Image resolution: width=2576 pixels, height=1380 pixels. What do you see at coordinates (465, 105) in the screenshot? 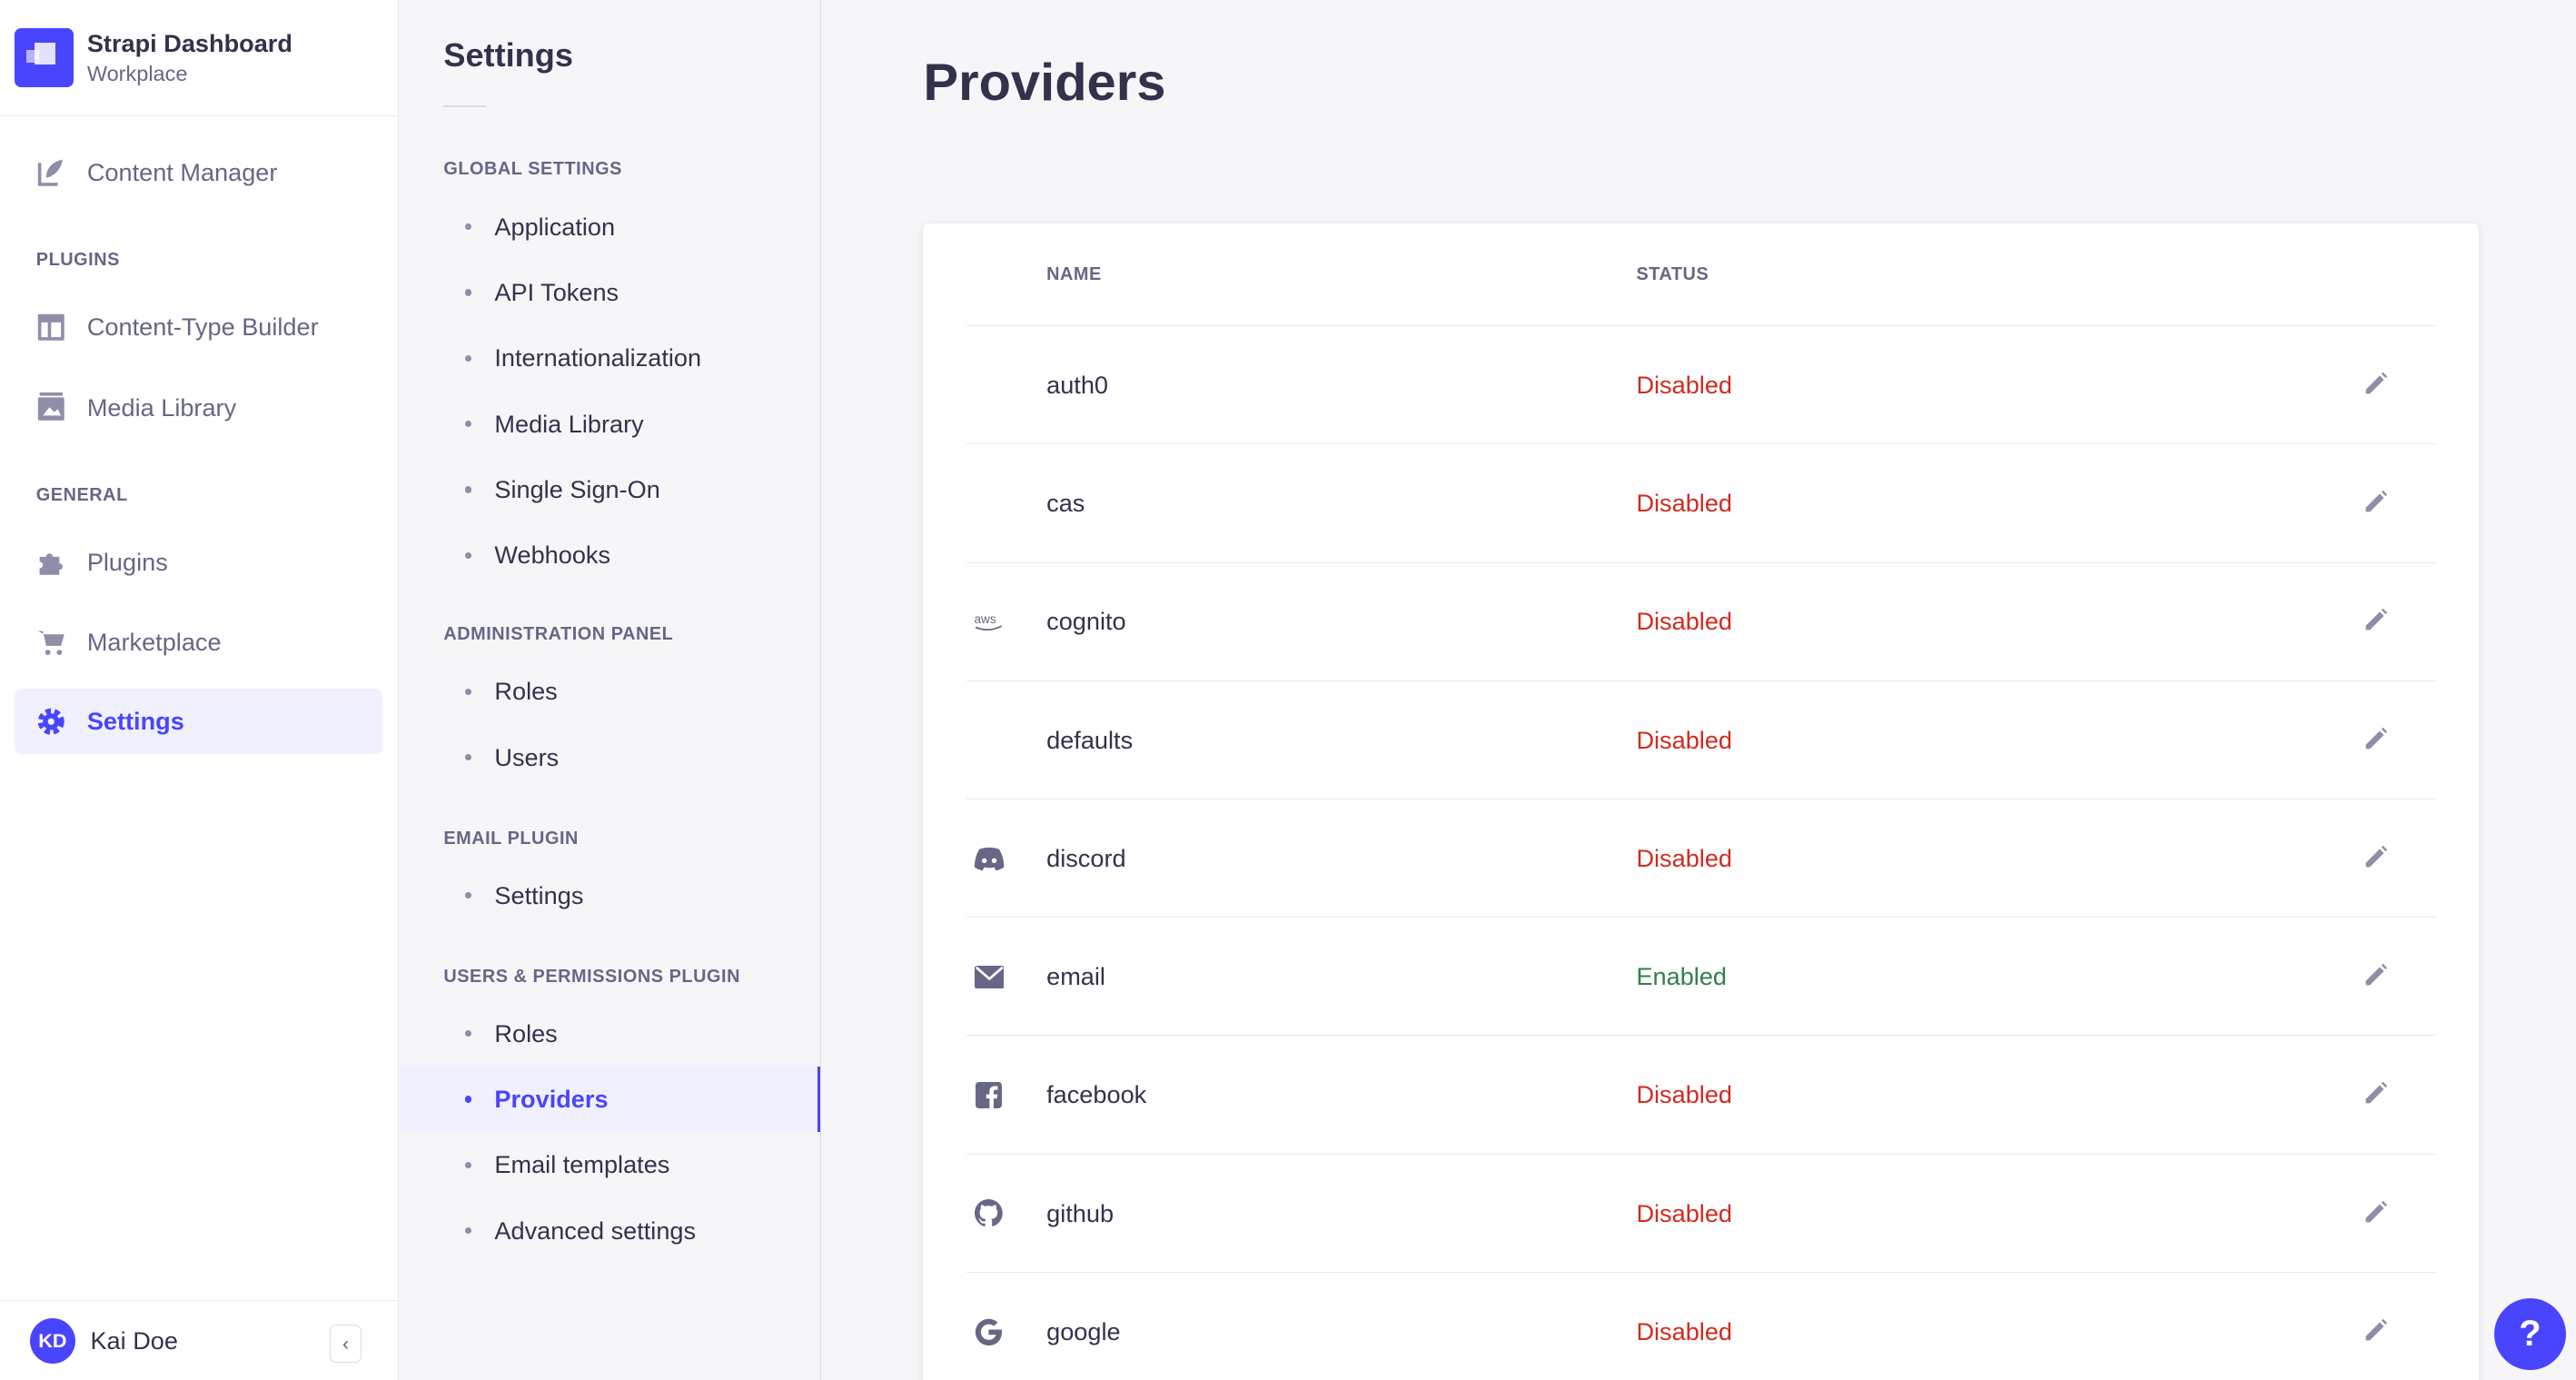
I see `divider` at bounding box center [465, 105].